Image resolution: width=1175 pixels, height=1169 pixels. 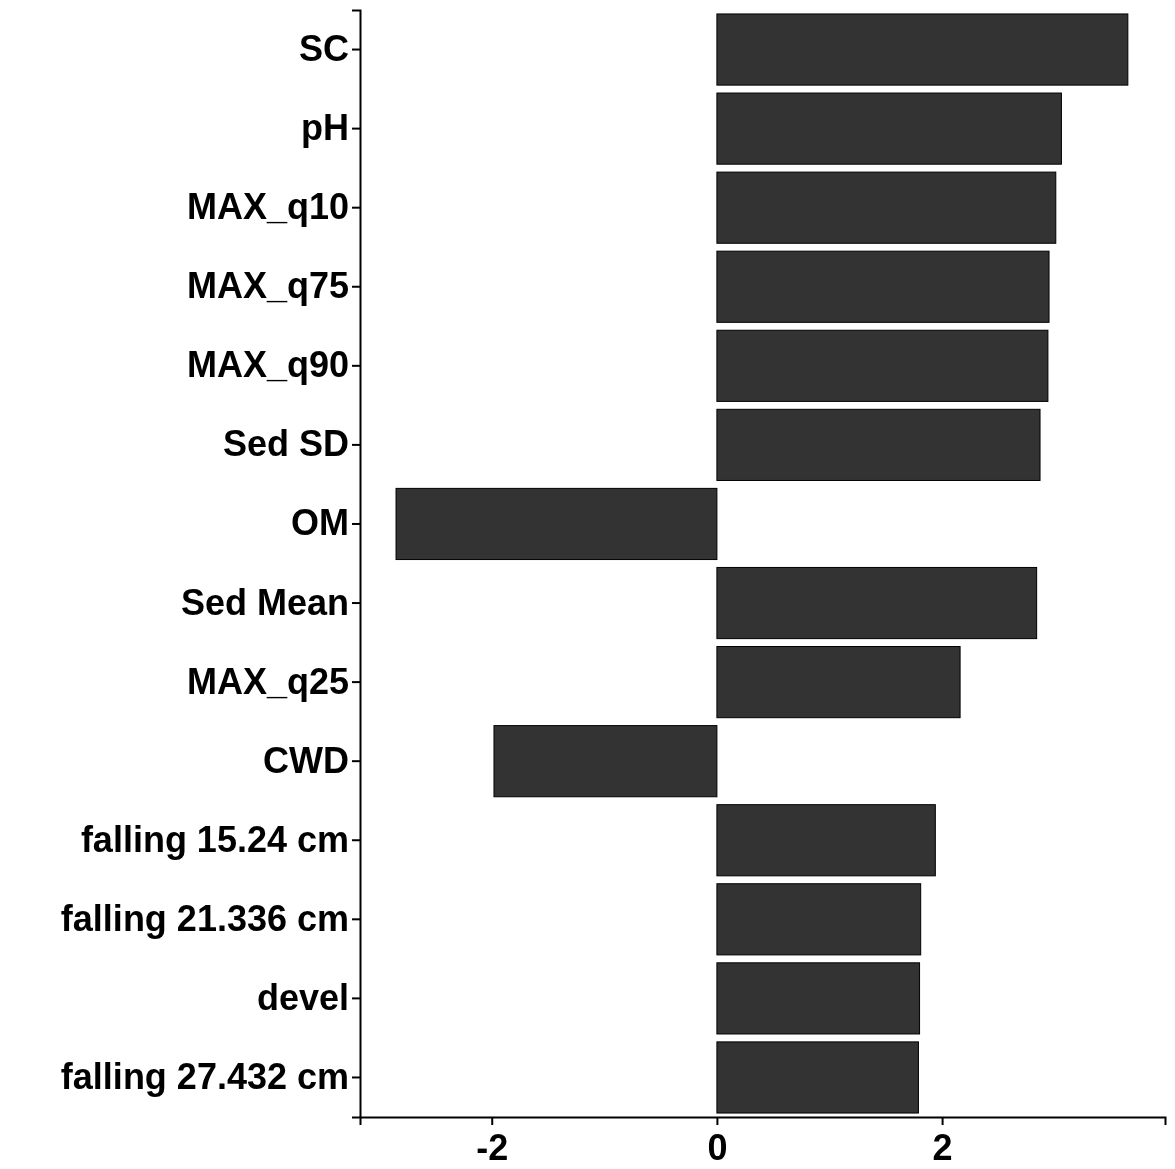 What do you see at coordinates (204, 918) in the screenshot?
I see `y-tick-label: falling 21.336 cm` at bounding box center [204, 918].